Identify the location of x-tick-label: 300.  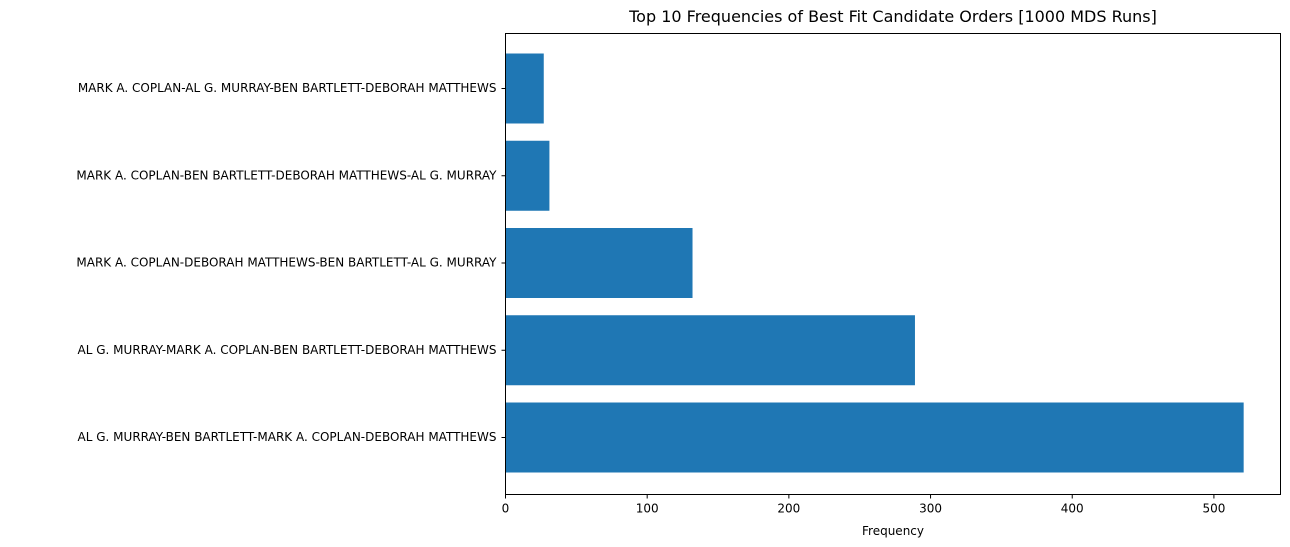
(930, 509).